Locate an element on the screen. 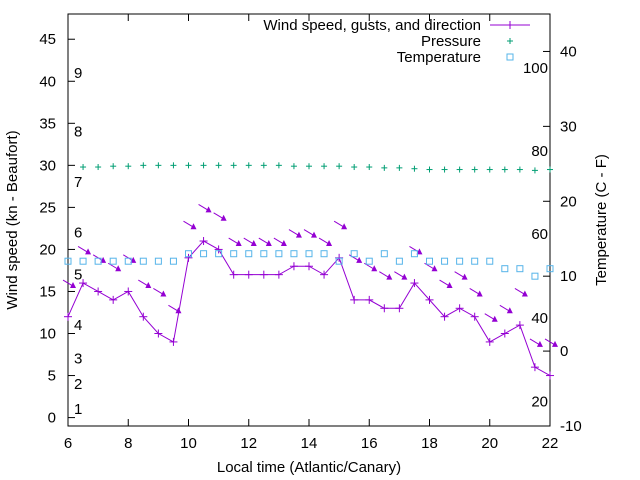  legend-label-temperature: Temperature is located at coordinates (439, 57).